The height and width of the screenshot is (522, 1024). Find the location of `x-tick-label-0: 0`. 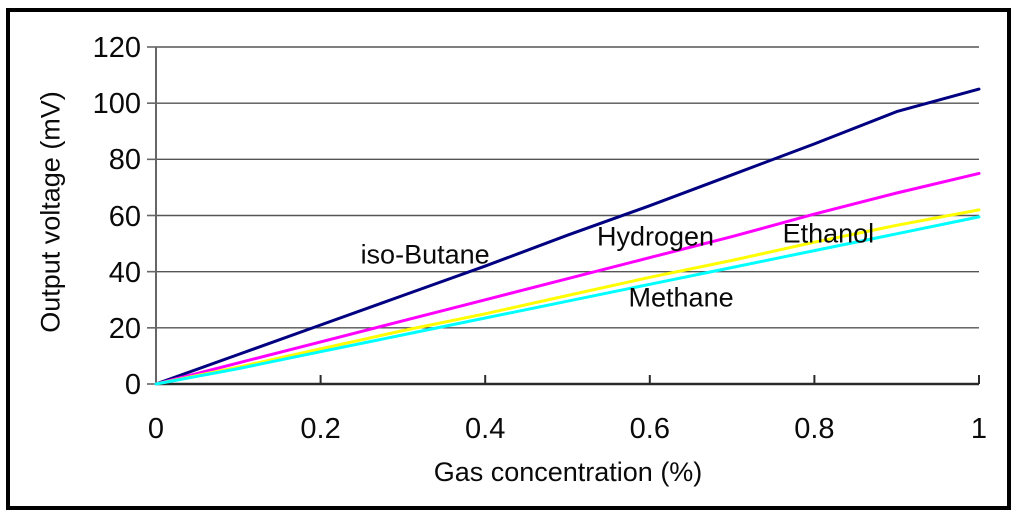

x-tick-label-0: 0 is located at coordinates (156, 429).